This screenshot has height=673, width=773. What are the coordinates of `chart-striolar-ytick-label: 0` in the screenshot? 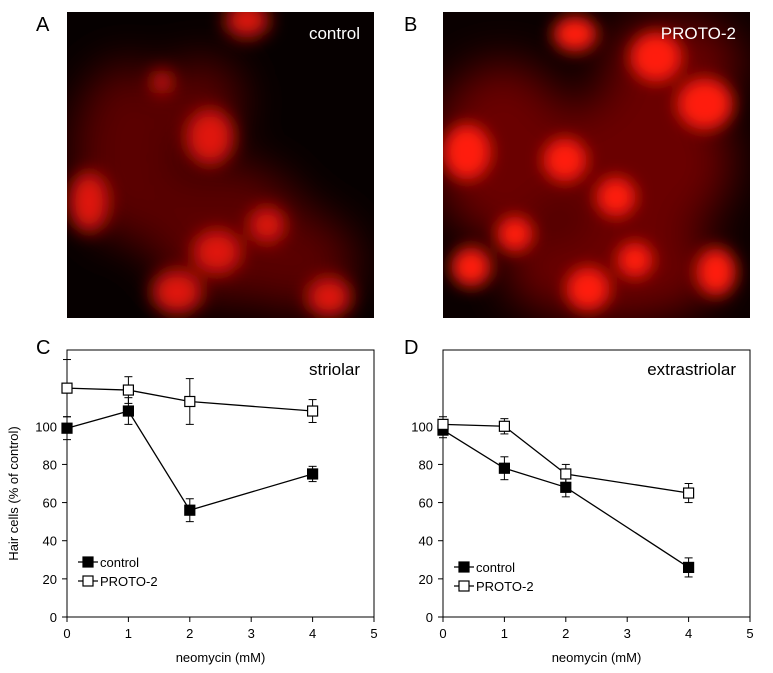 It's located at (53, 617).